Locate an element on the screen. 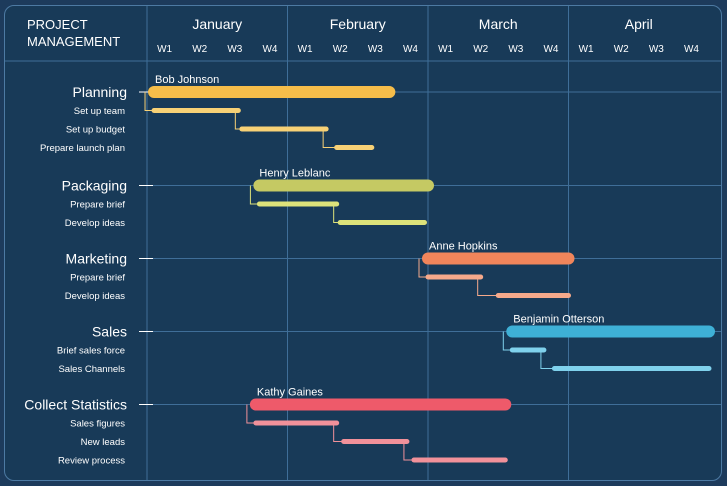 Image resolution: width=727 pixels, height=486 pixels. task-label: Set up team is located at coordinates (99, 111).